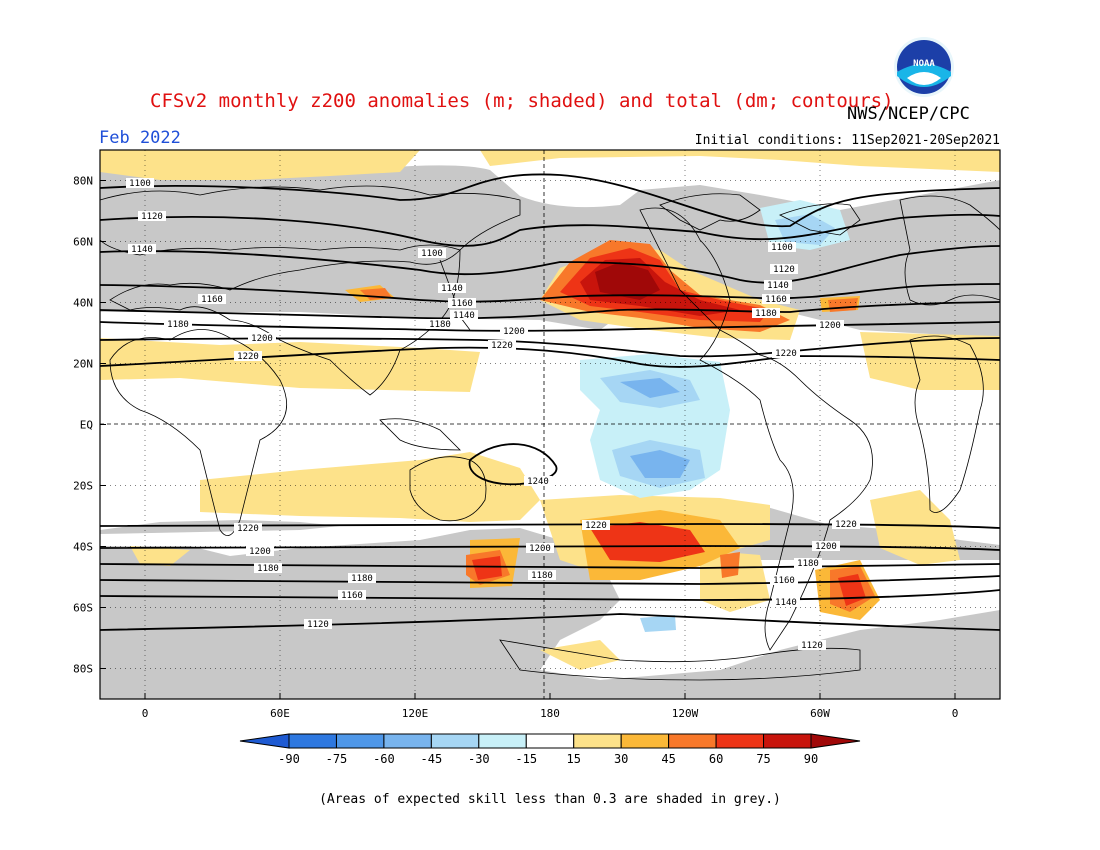 This screenshot has width=1100, height=850. Describe the element at coordinates (621, 759) in the screenshot. I see `colorbar-tick-label: 30` at that location.